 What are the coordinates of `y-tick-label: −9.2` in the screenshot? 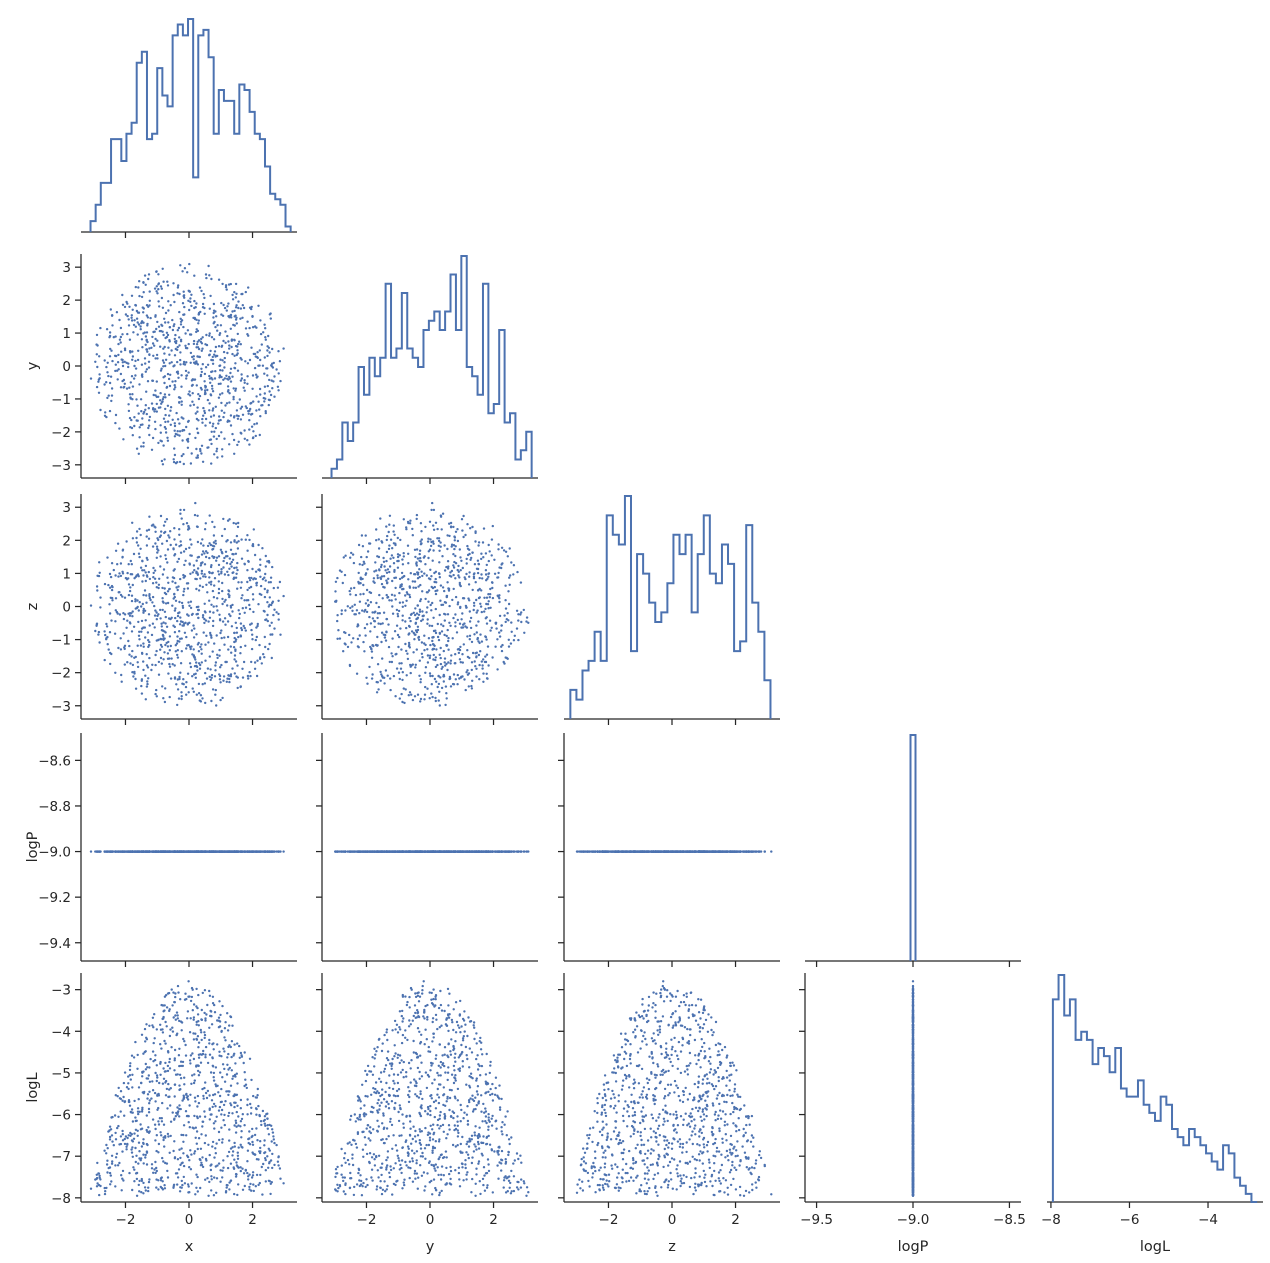 It's located at (54, 898).